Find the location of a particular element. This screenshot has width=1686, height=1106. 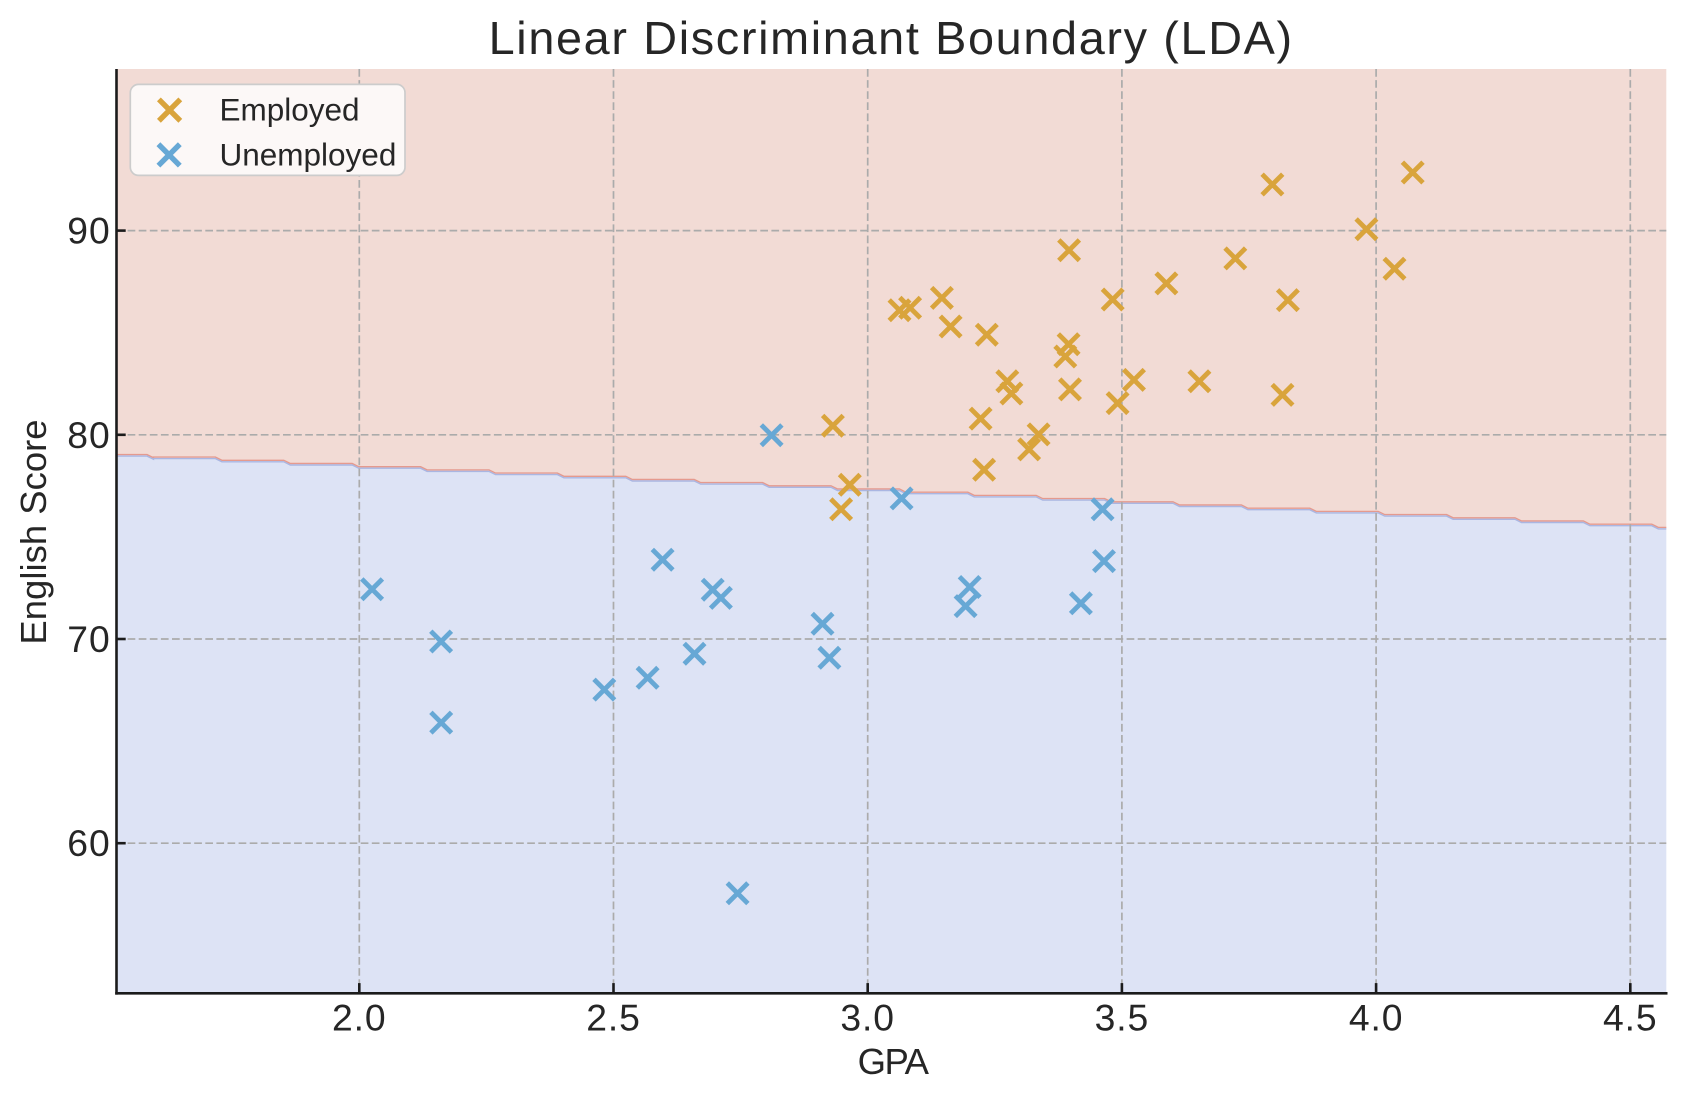

svg-text: 4.0 is located at coordinates (1376, 1017).